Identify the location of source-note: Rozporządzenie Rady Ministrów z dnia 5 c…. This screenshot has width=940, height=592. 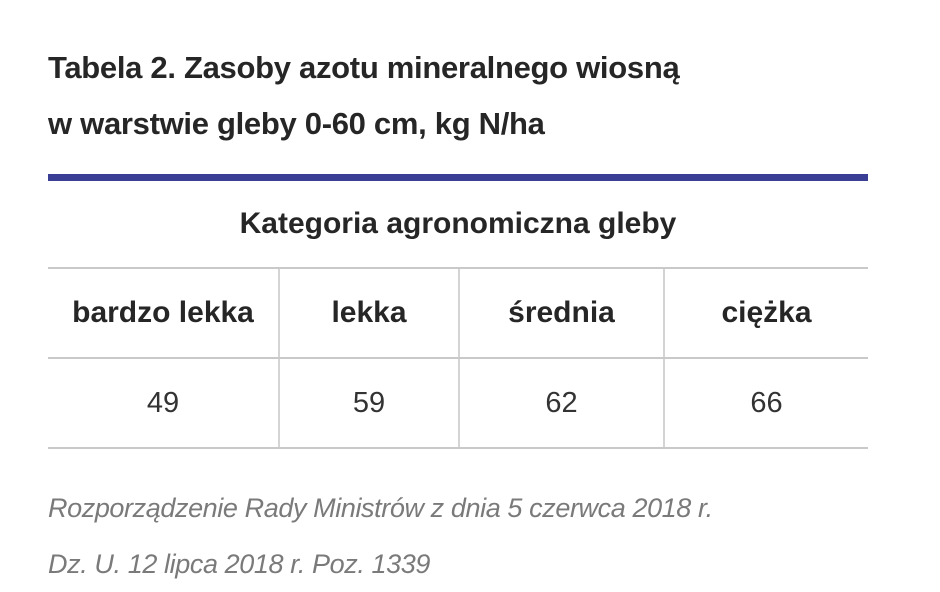
(380, 536).